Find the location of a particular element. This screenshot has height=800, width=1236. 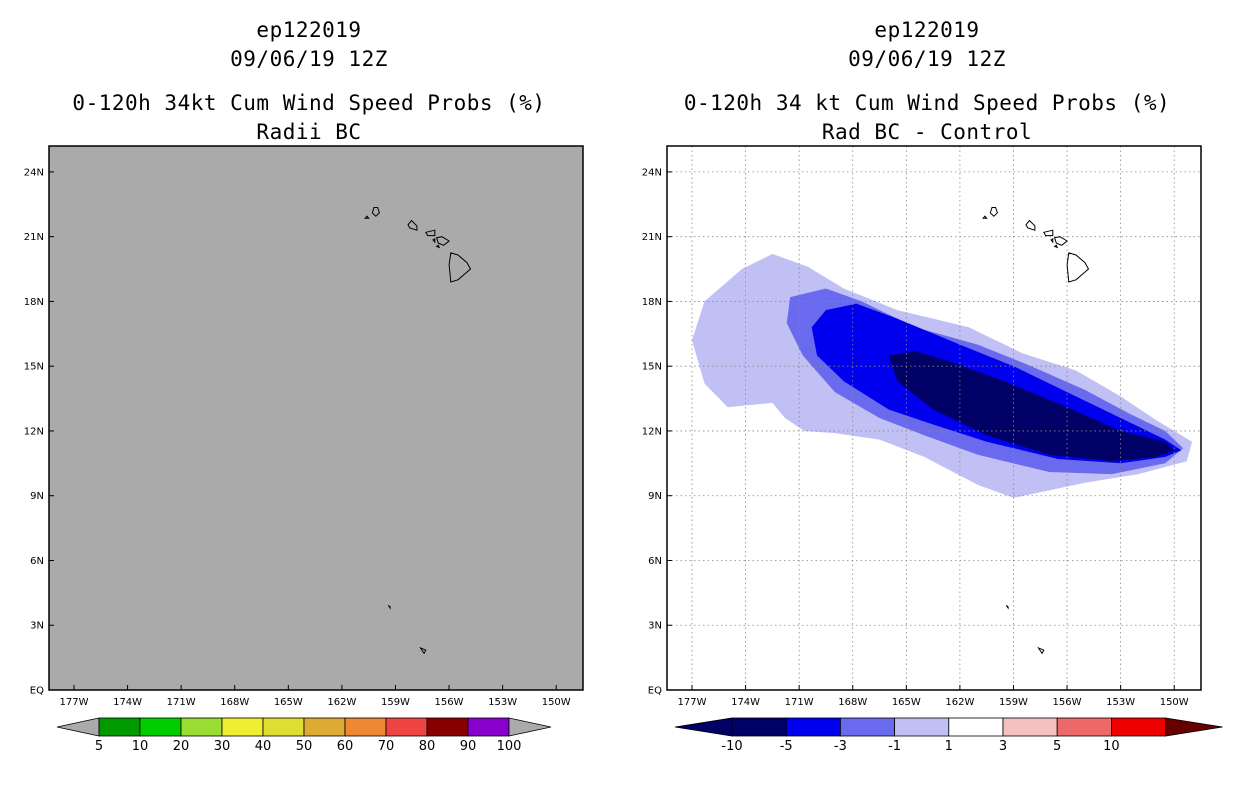

right-contour-group is located at coordinates (942, 375).